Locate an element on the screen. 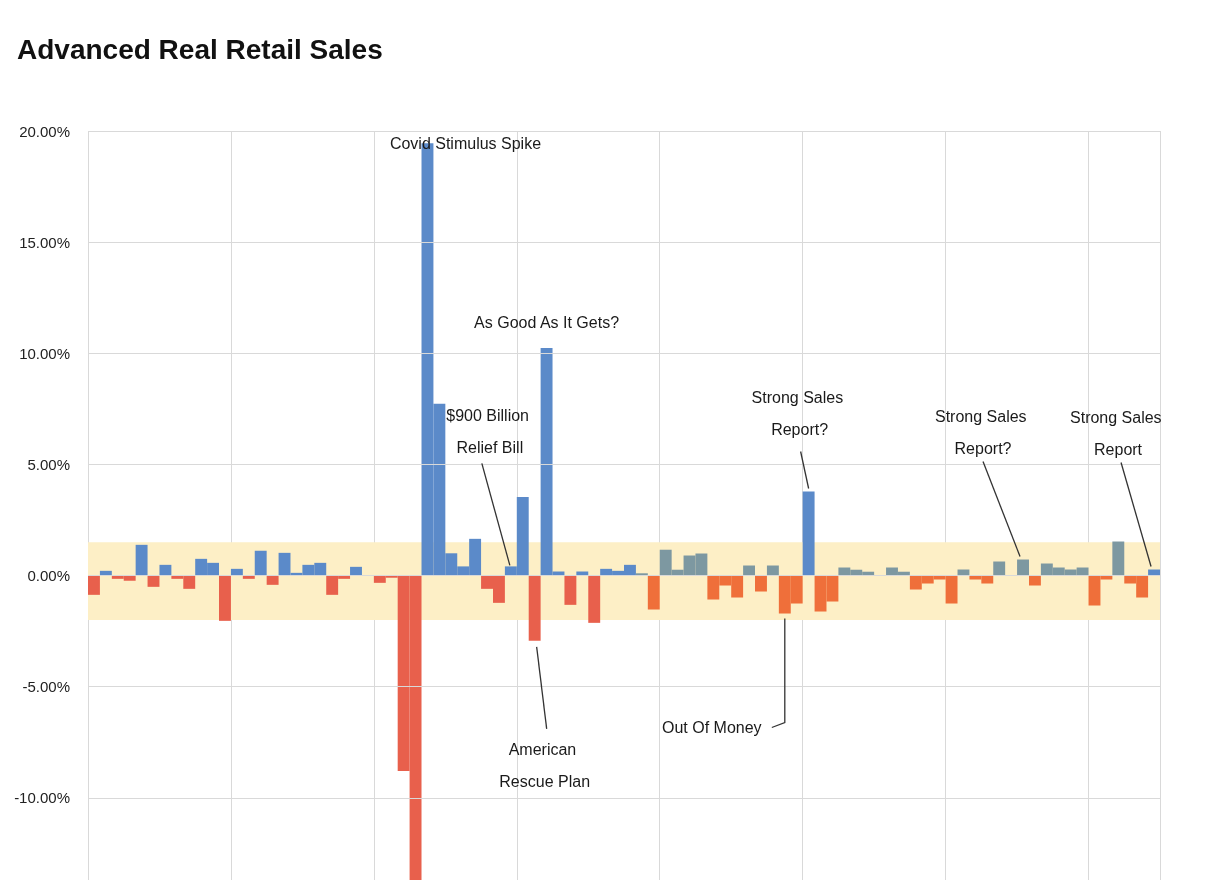 The width and height of the screenshot is (1223, 884). y-tick-label: 10.00% is located at coordinates (44, 353).